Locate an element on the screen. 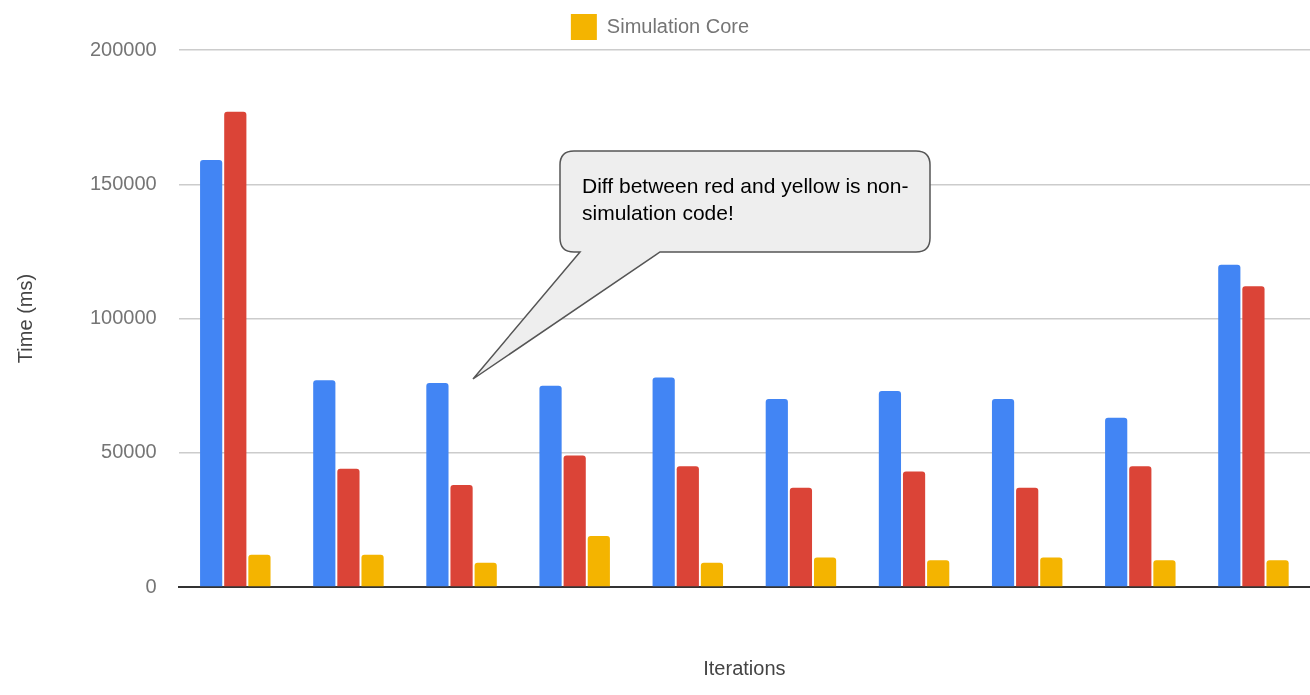 Image resolution: width=1310 pixels, height=695 pixels. y-tick-label: 50000 is located at coordinates (129, 451).